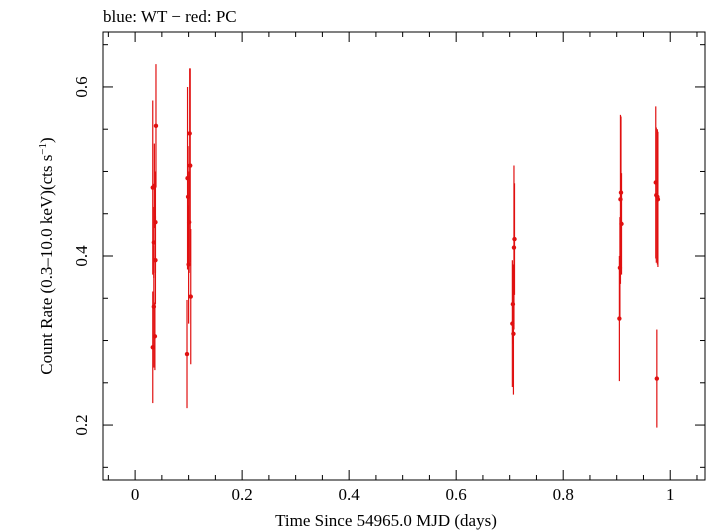 This screenshot has height=532, width=709. Describe the element at coordinates (563, 494) in the screenshot. I see `x-tick-label: 0.8` at that location.